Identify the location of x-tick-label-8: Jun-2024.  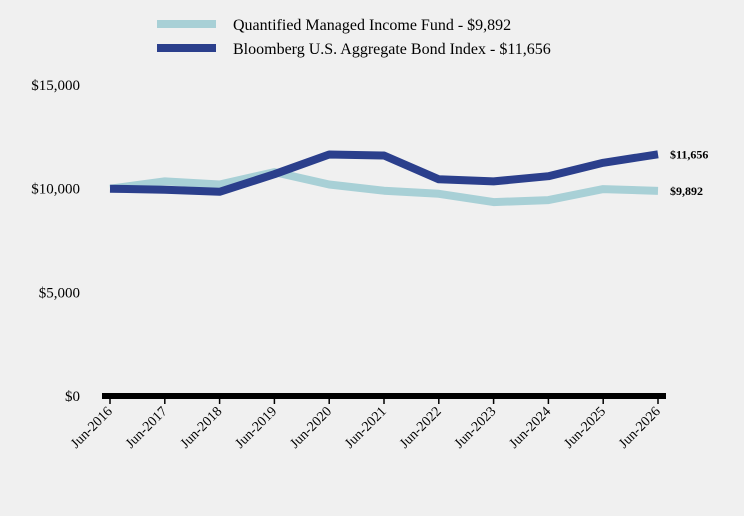
(530, 427).